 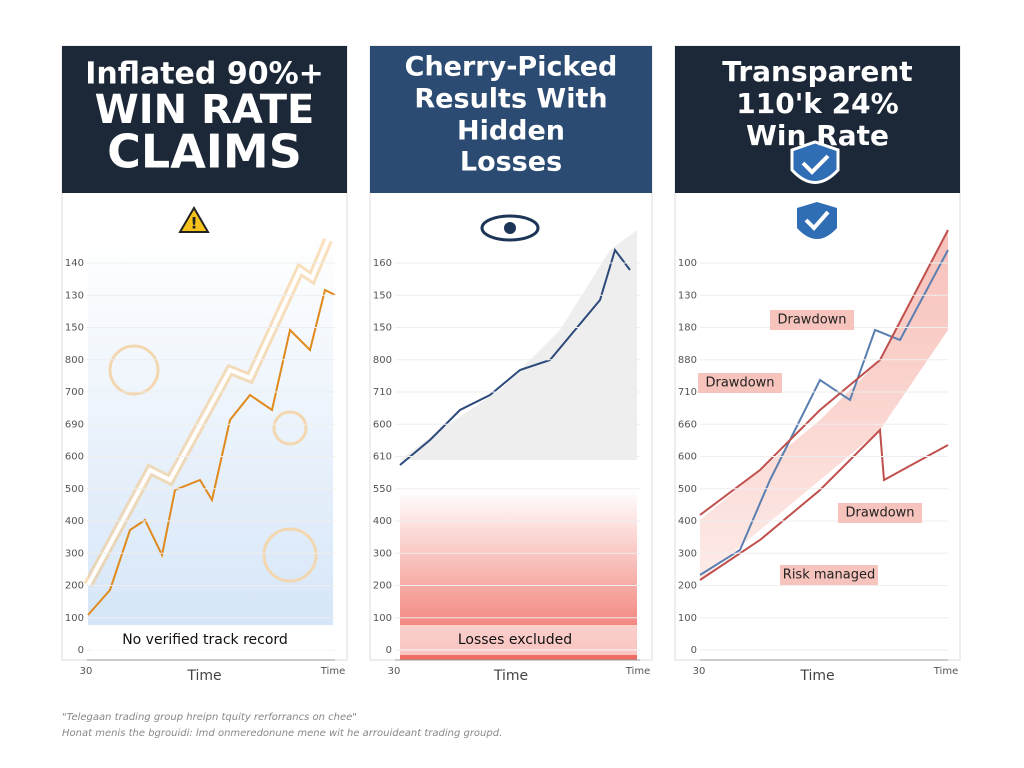 I want to click on panel-title: Results With, so click(x=510, y=99).